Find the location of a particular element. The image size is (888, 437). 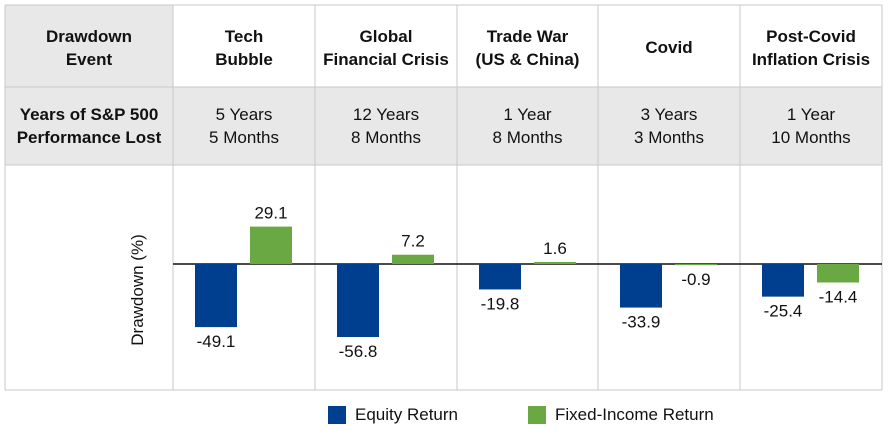

months-lost-0: 5 Months is located at coordinates (244, 137).